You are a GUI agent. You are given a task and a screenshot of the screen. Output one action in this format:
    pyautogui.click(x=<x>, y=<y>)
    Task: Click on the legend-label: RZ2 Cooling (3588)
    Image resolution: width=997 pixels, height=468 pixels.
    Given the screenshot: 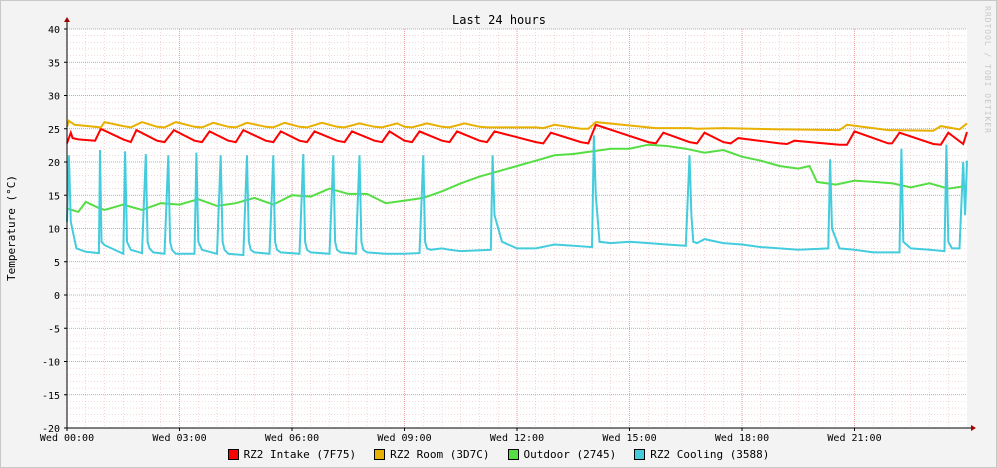 What is the action you would take?
    pyautogui.click(x=710, y=454)
    